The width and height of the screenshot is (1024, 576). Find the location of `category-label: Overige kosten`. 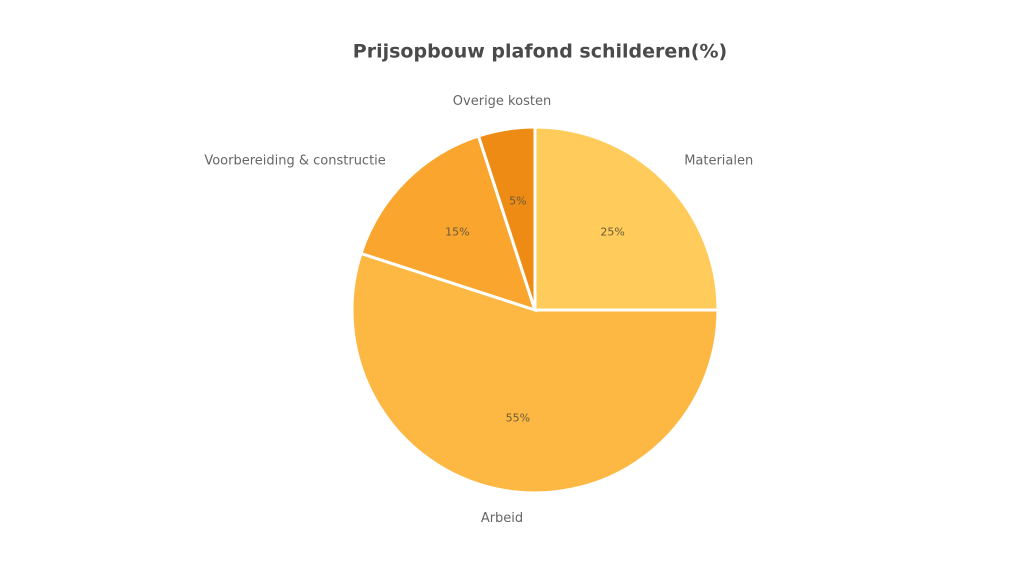

category-label: Overige kosten is located at coordinates (502, 101).